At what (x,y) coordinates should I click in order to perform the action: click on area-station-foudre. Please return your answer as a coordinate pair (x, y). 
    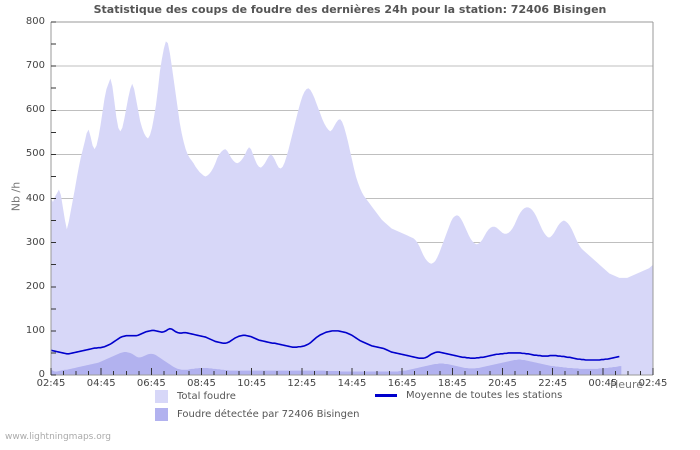
    Looking at the image, I should click on (336, 363).